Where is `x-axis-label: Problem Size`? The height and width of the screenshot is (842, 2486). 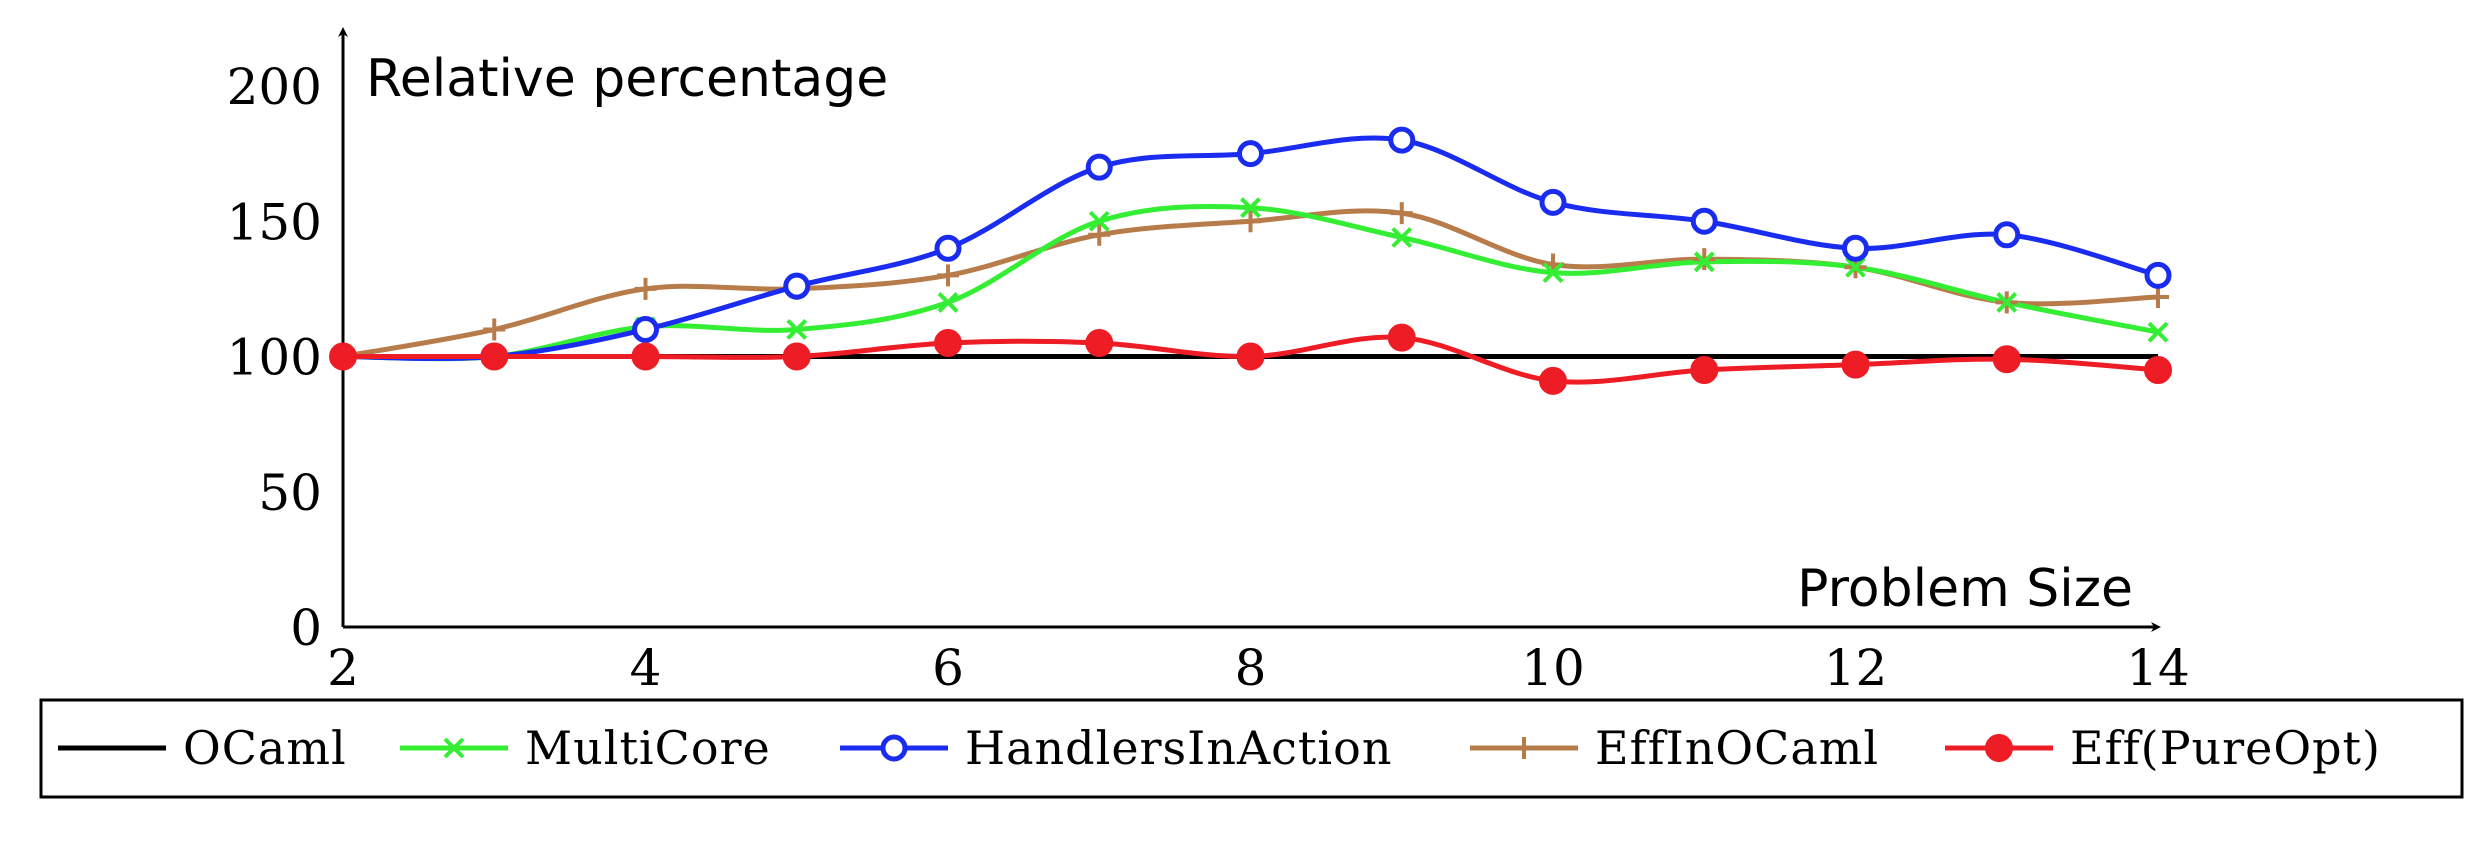
x-axis-label: Problem Size is located at coordinates (1965, 589).